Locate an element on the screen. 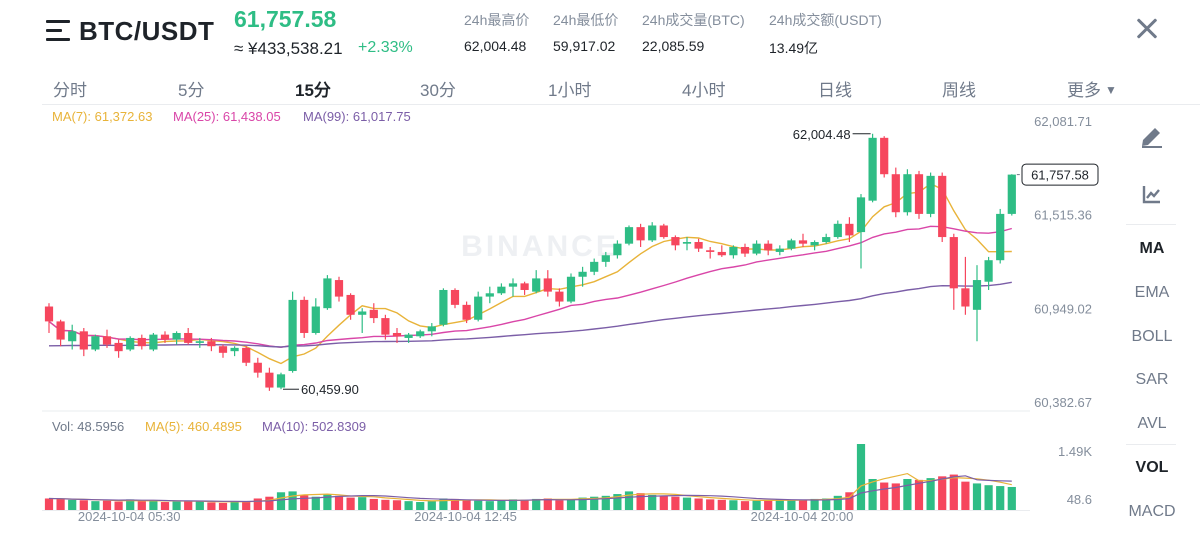 The image size is (1200, 540). indicator-macd-button: MACD is located at coordinates (1152, 511).